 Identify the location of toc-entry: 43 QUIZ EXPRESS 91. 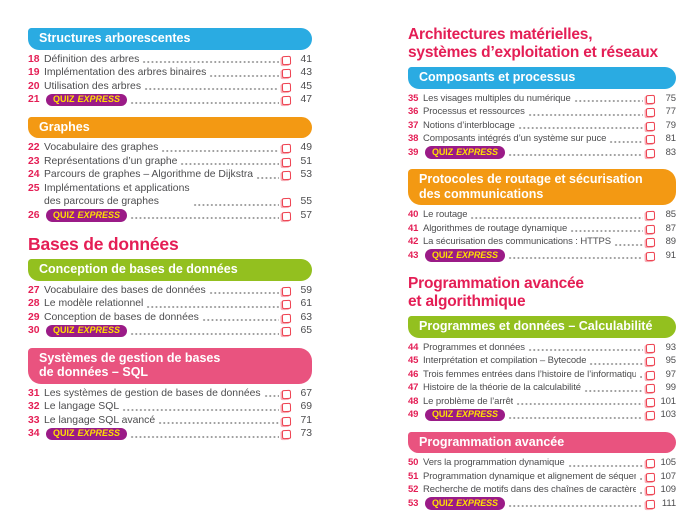
(542, 256).